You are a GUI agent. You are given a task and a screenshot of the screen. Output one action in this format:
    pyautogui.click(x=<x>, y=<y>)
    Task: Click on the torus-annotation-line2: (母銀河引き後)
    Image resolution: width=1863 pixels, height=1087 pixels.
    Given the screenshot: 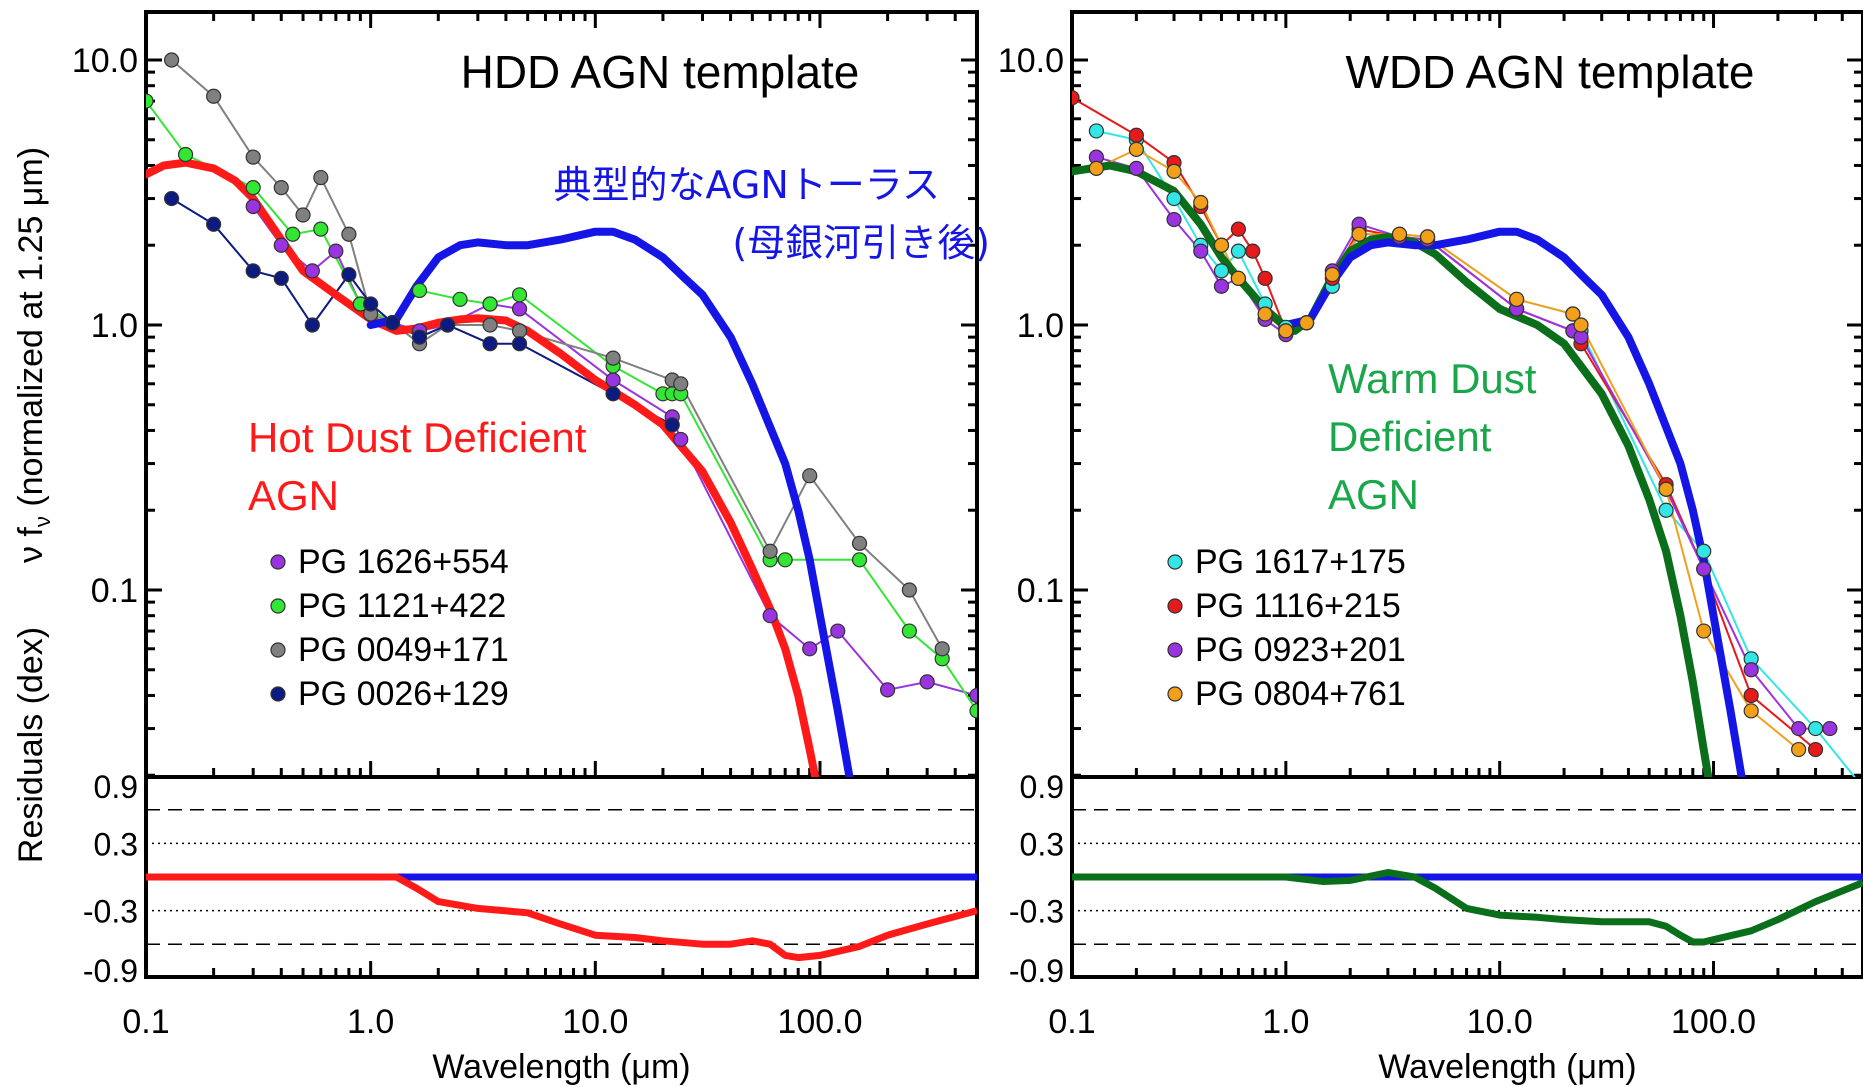 What is the action you would take?
    pyautogui.click(x=861, y=243)
    